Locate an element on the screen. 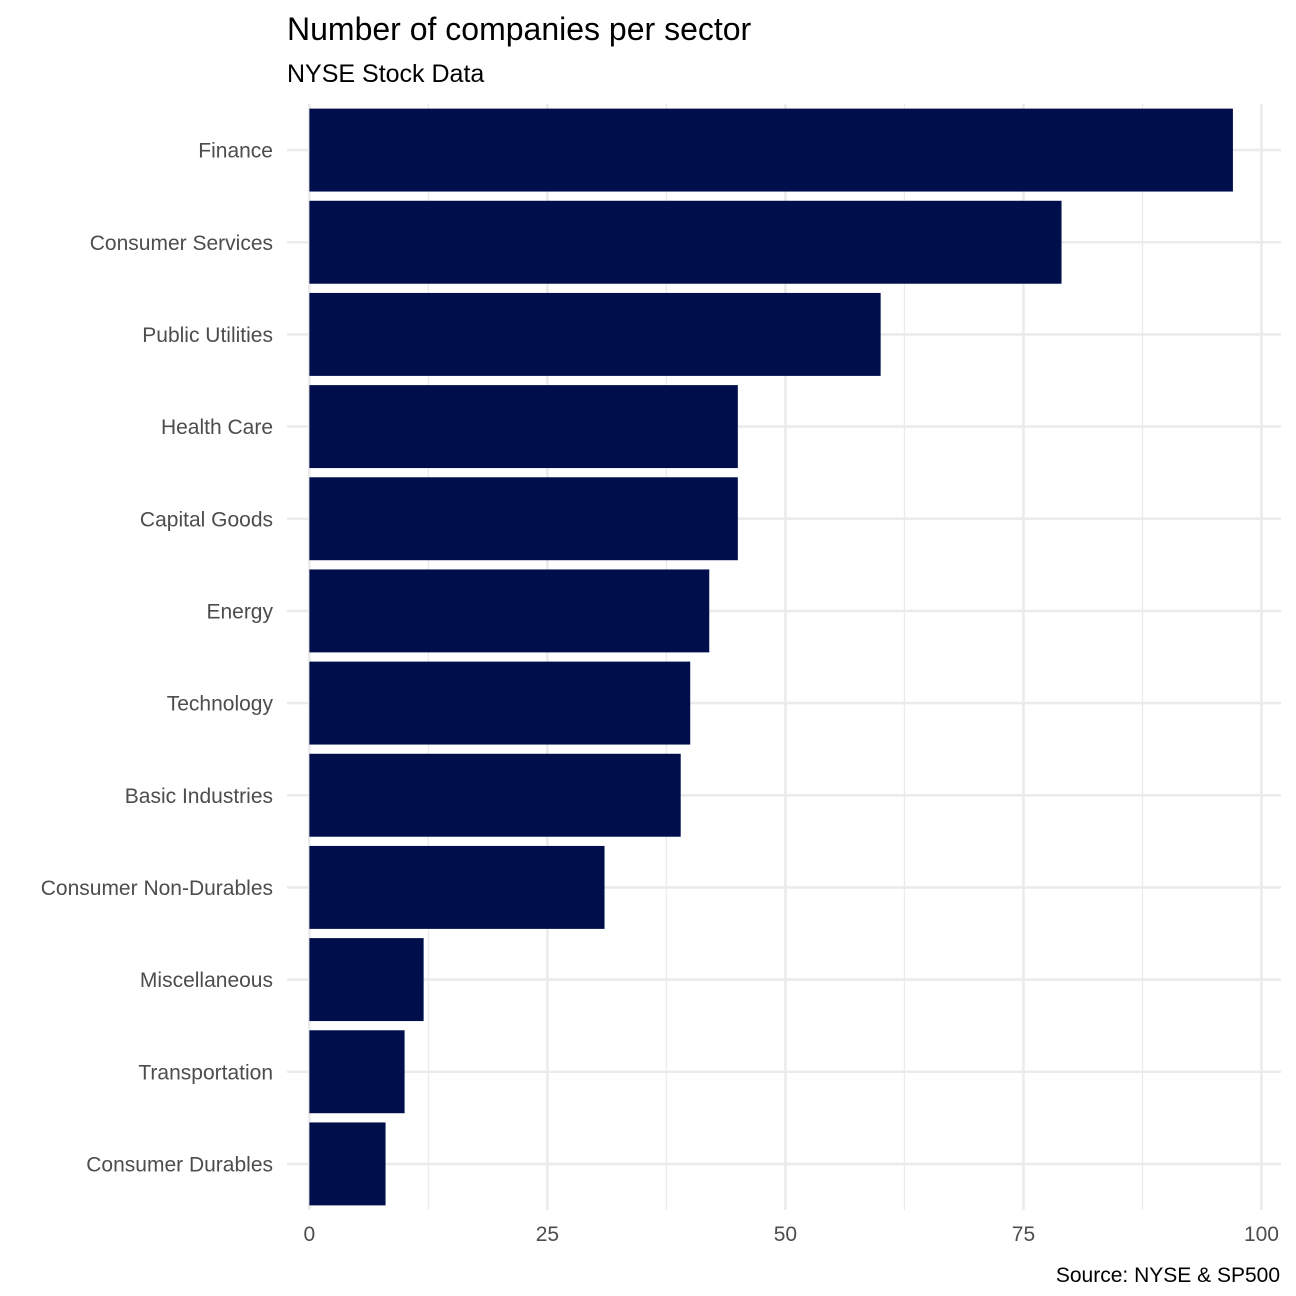 Image resolution: width=1296 pixels, height=1296 pixels. y-tick-label: Energy is located at coordinates (239, 611).